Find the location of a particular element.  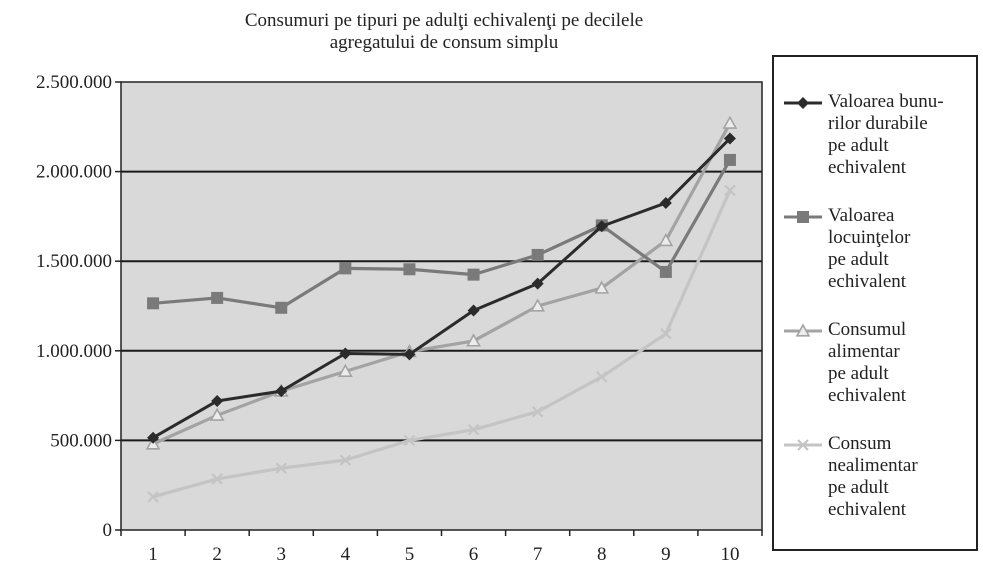

legend-label-line: Valoarea bunu- is located at coordinates (886, 101).